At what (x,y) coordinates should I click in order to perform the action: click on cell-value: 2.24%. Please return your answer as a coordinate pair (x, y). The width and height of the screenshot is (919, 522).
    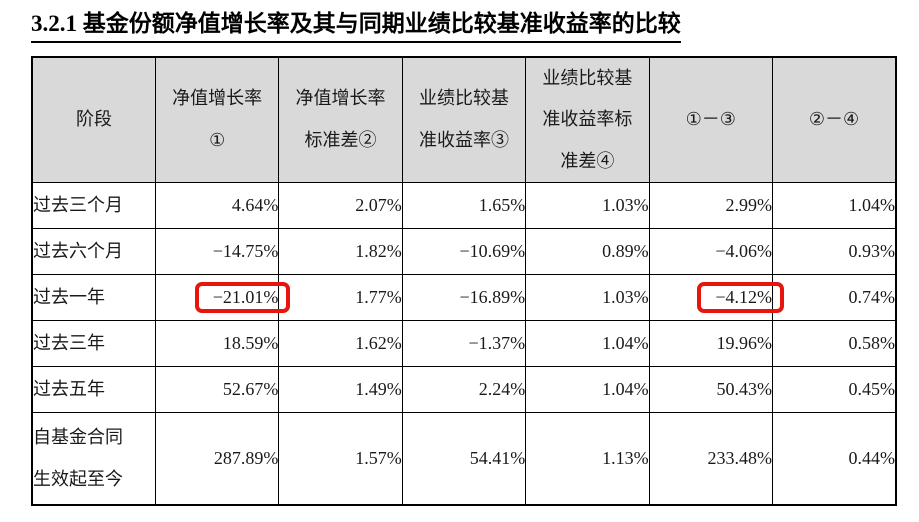
    Looking at the image, I should click on (464, 389).